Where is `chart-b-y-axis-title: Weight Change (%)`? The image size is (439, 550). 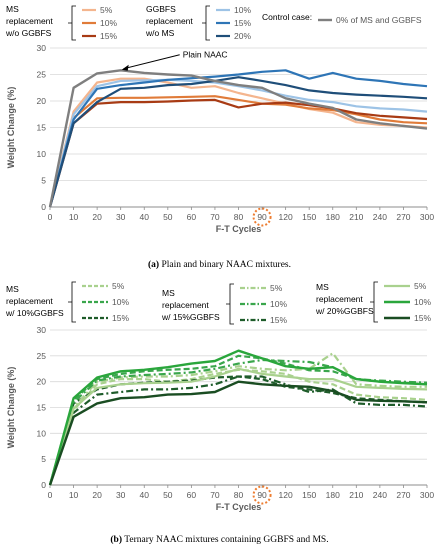 chart-b-y-axis-title: Weight Change (%) is located at coordinates (11, 408).